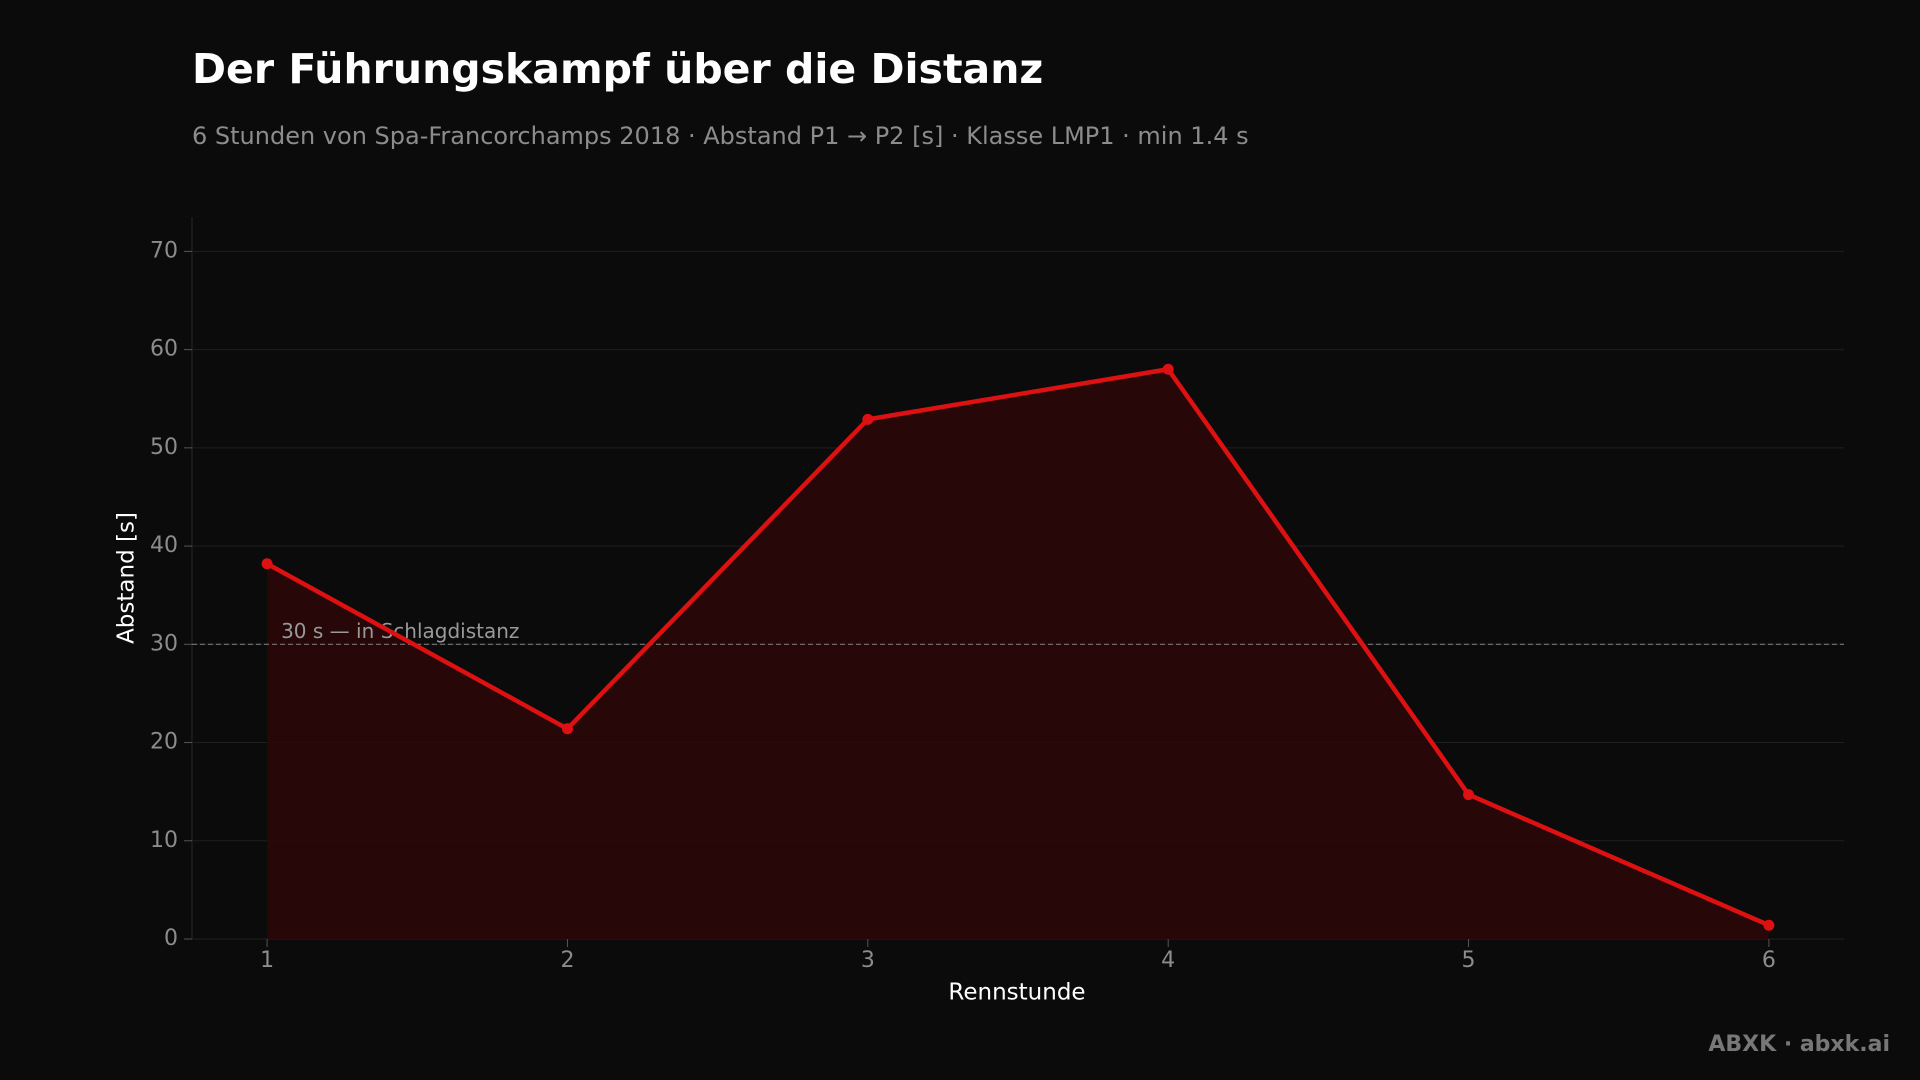 The width and height of the screenshot is (1920, 1080). Describe the element at coordinates (164, 643) in the screenshot. I see `y-tick-label: 30` at that location.